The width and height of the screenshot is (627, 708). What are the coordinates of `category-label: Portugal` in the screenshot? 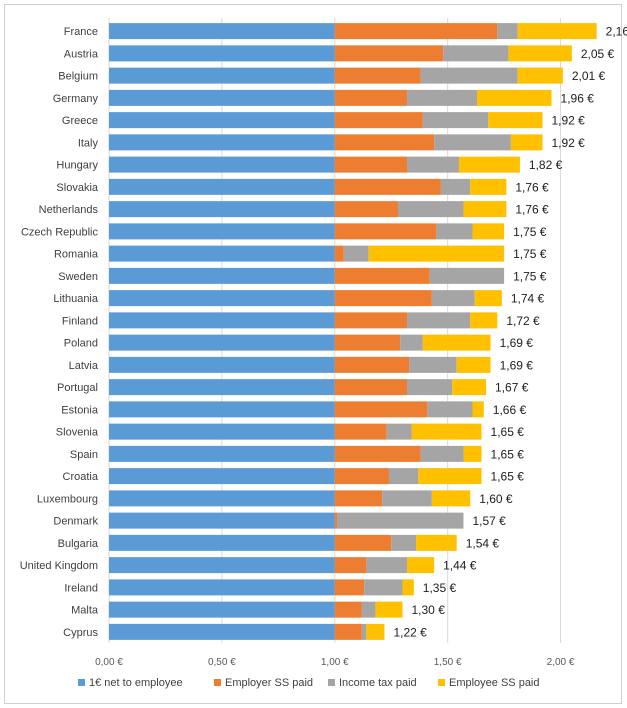 It's located at (77, 388).